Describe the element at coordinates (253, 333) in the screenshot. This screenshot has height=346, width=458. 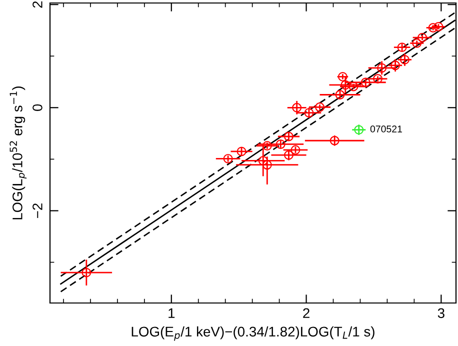
I see `x-axis-title: LOG(E$_{p}$/1 keV)−(0.34/1.82)LOG(T$_{L}$/1 s)` at that location.